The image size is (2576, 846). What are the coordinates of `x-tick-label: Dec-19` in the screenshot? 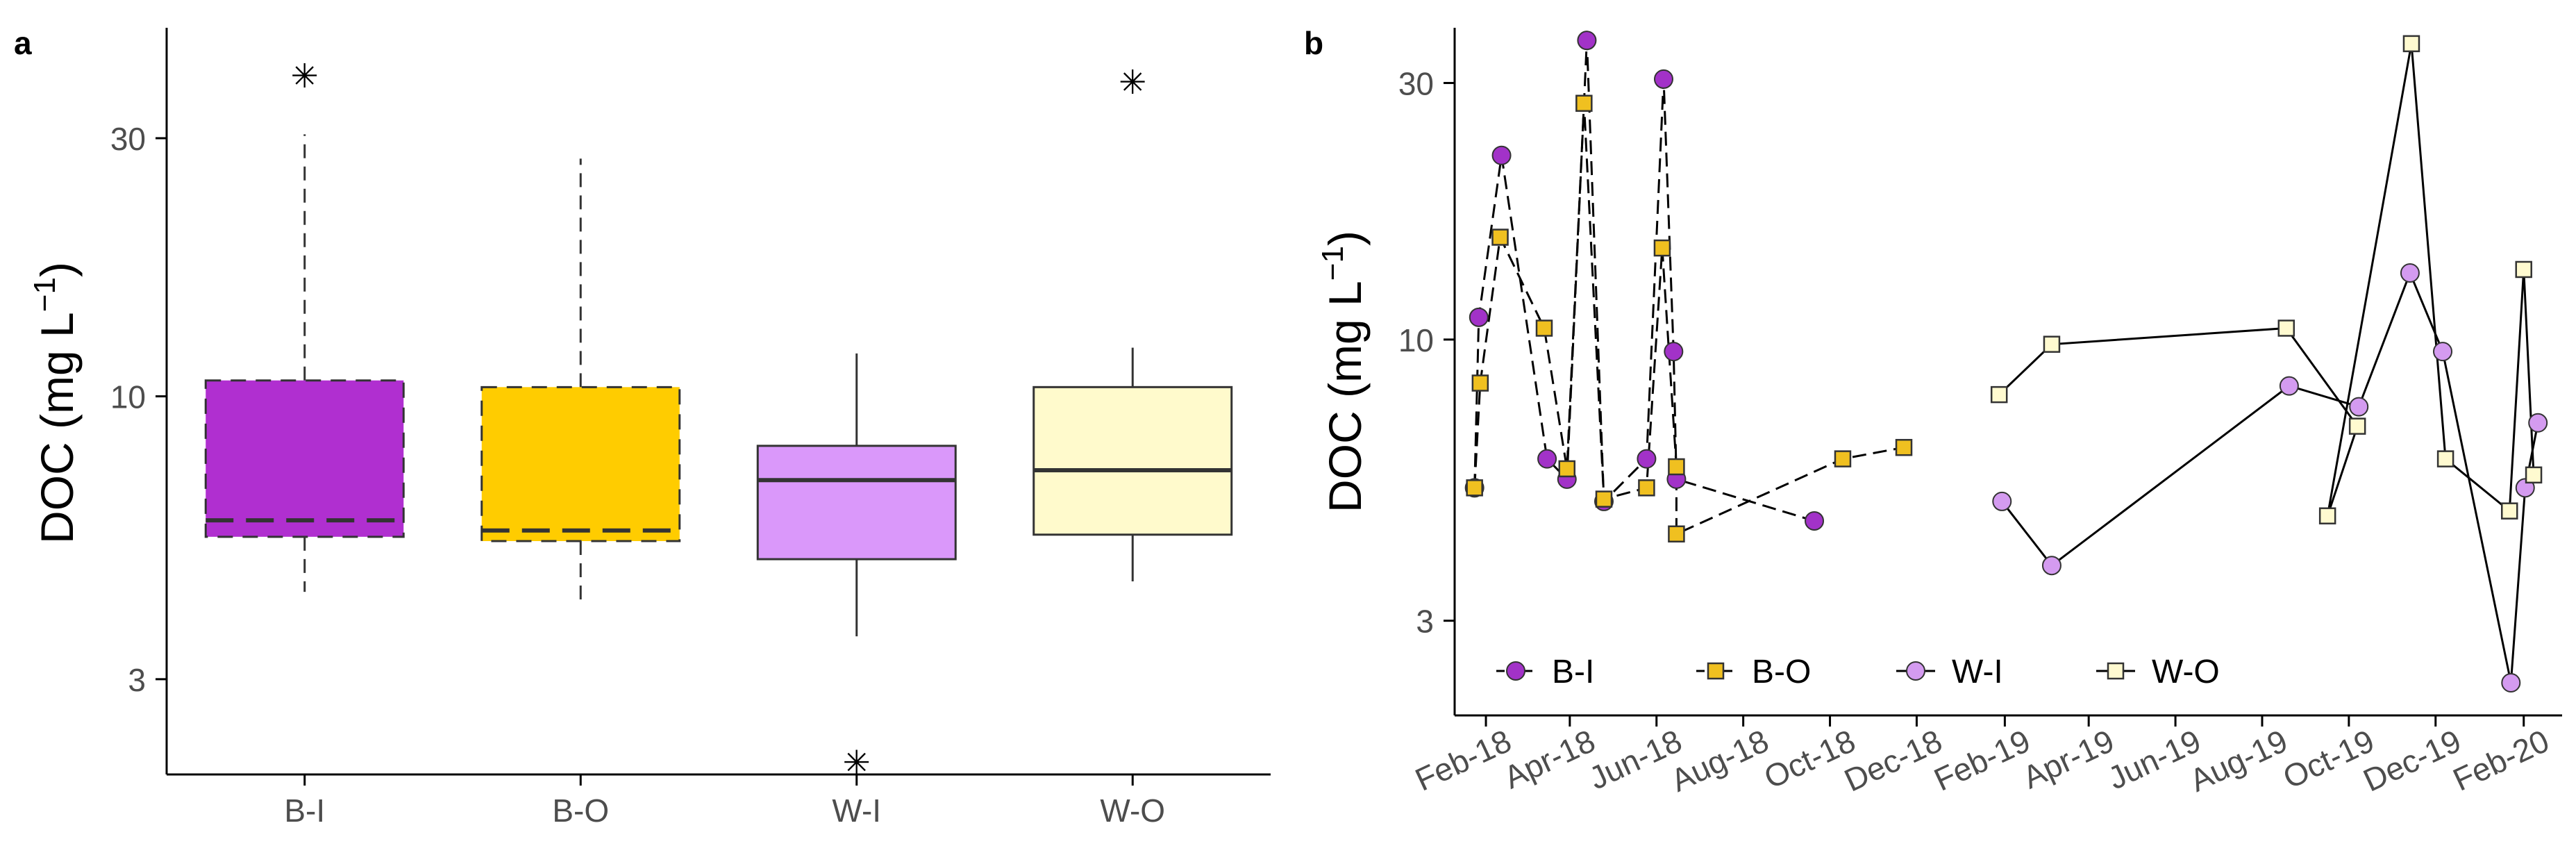 It's located at (2412, 760).